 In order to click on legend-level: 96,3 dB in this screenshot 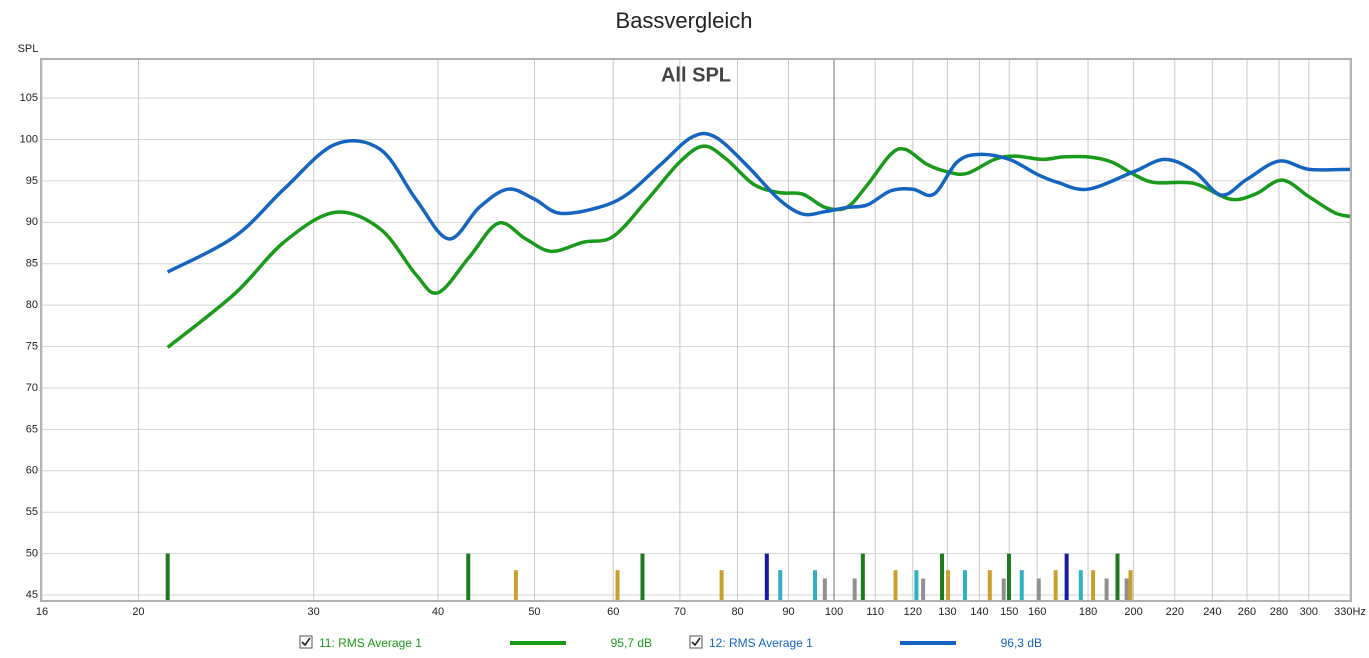, I will do `click(1021, 643)`.